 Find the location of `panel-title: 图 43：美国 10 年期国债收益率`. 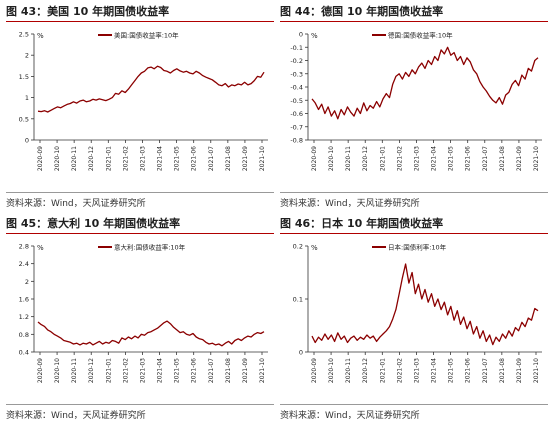

panel-title: 图 43：美国 10 年期国债收益率 is located at coordinates (88, 11).